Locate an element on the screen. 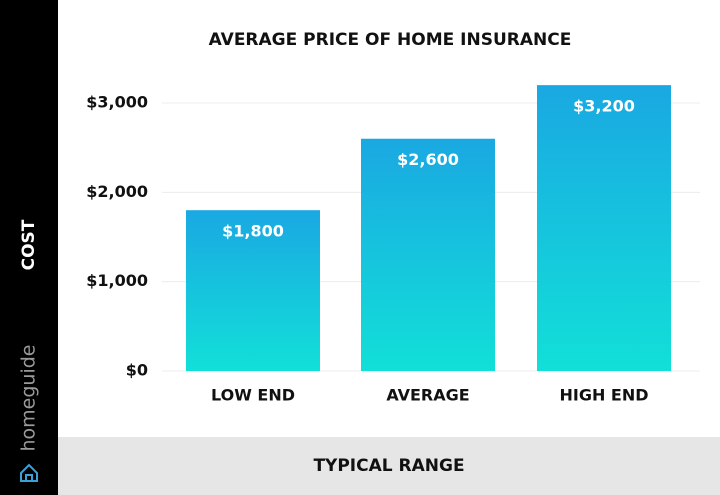  y-tick-label: $3,000 is located at coordinates (117, 102).